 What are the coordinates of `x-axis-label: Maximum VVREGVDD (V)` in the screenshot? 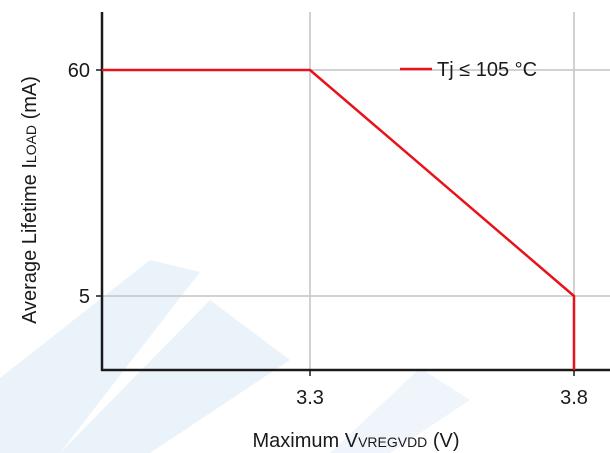 It's located at (355, 441).